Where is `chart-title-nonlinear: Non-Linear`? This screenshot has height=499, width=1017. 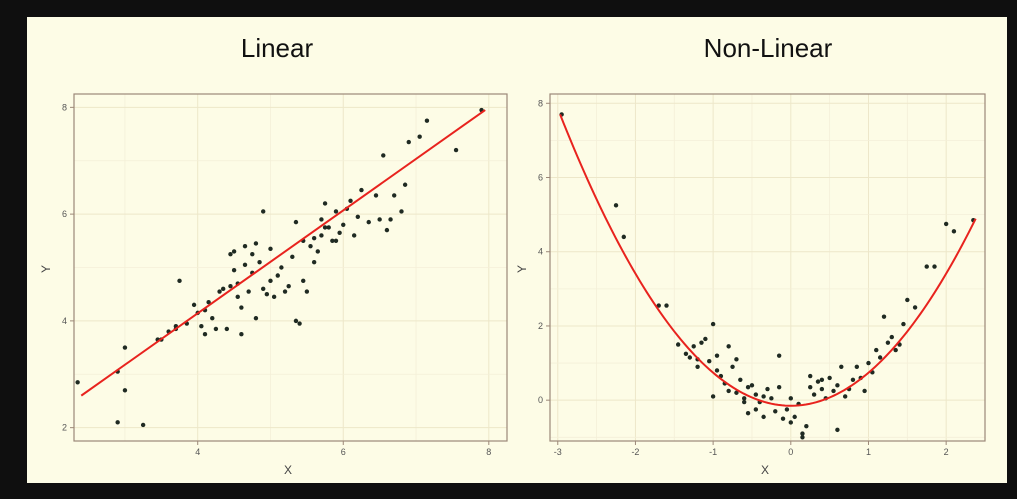 chart-title-nonlinear: Non-Linear is located at coordinates (768, 48).